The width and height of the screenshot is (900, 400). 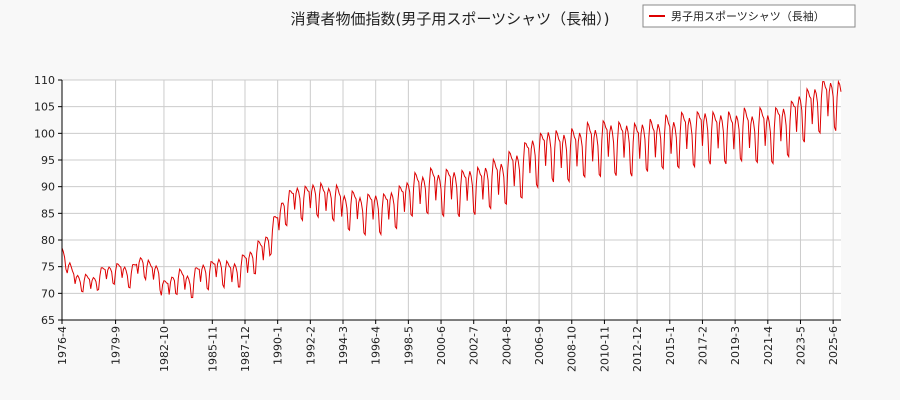 I want to click on x-tick-label: 2006-9, so click(x=539, y=345).